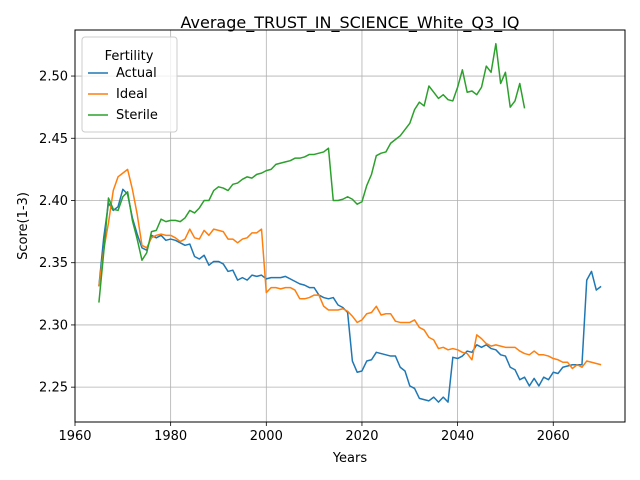 The image size is (640, 480). I want to click on x-tick-label: 2020, so click(361, 436).